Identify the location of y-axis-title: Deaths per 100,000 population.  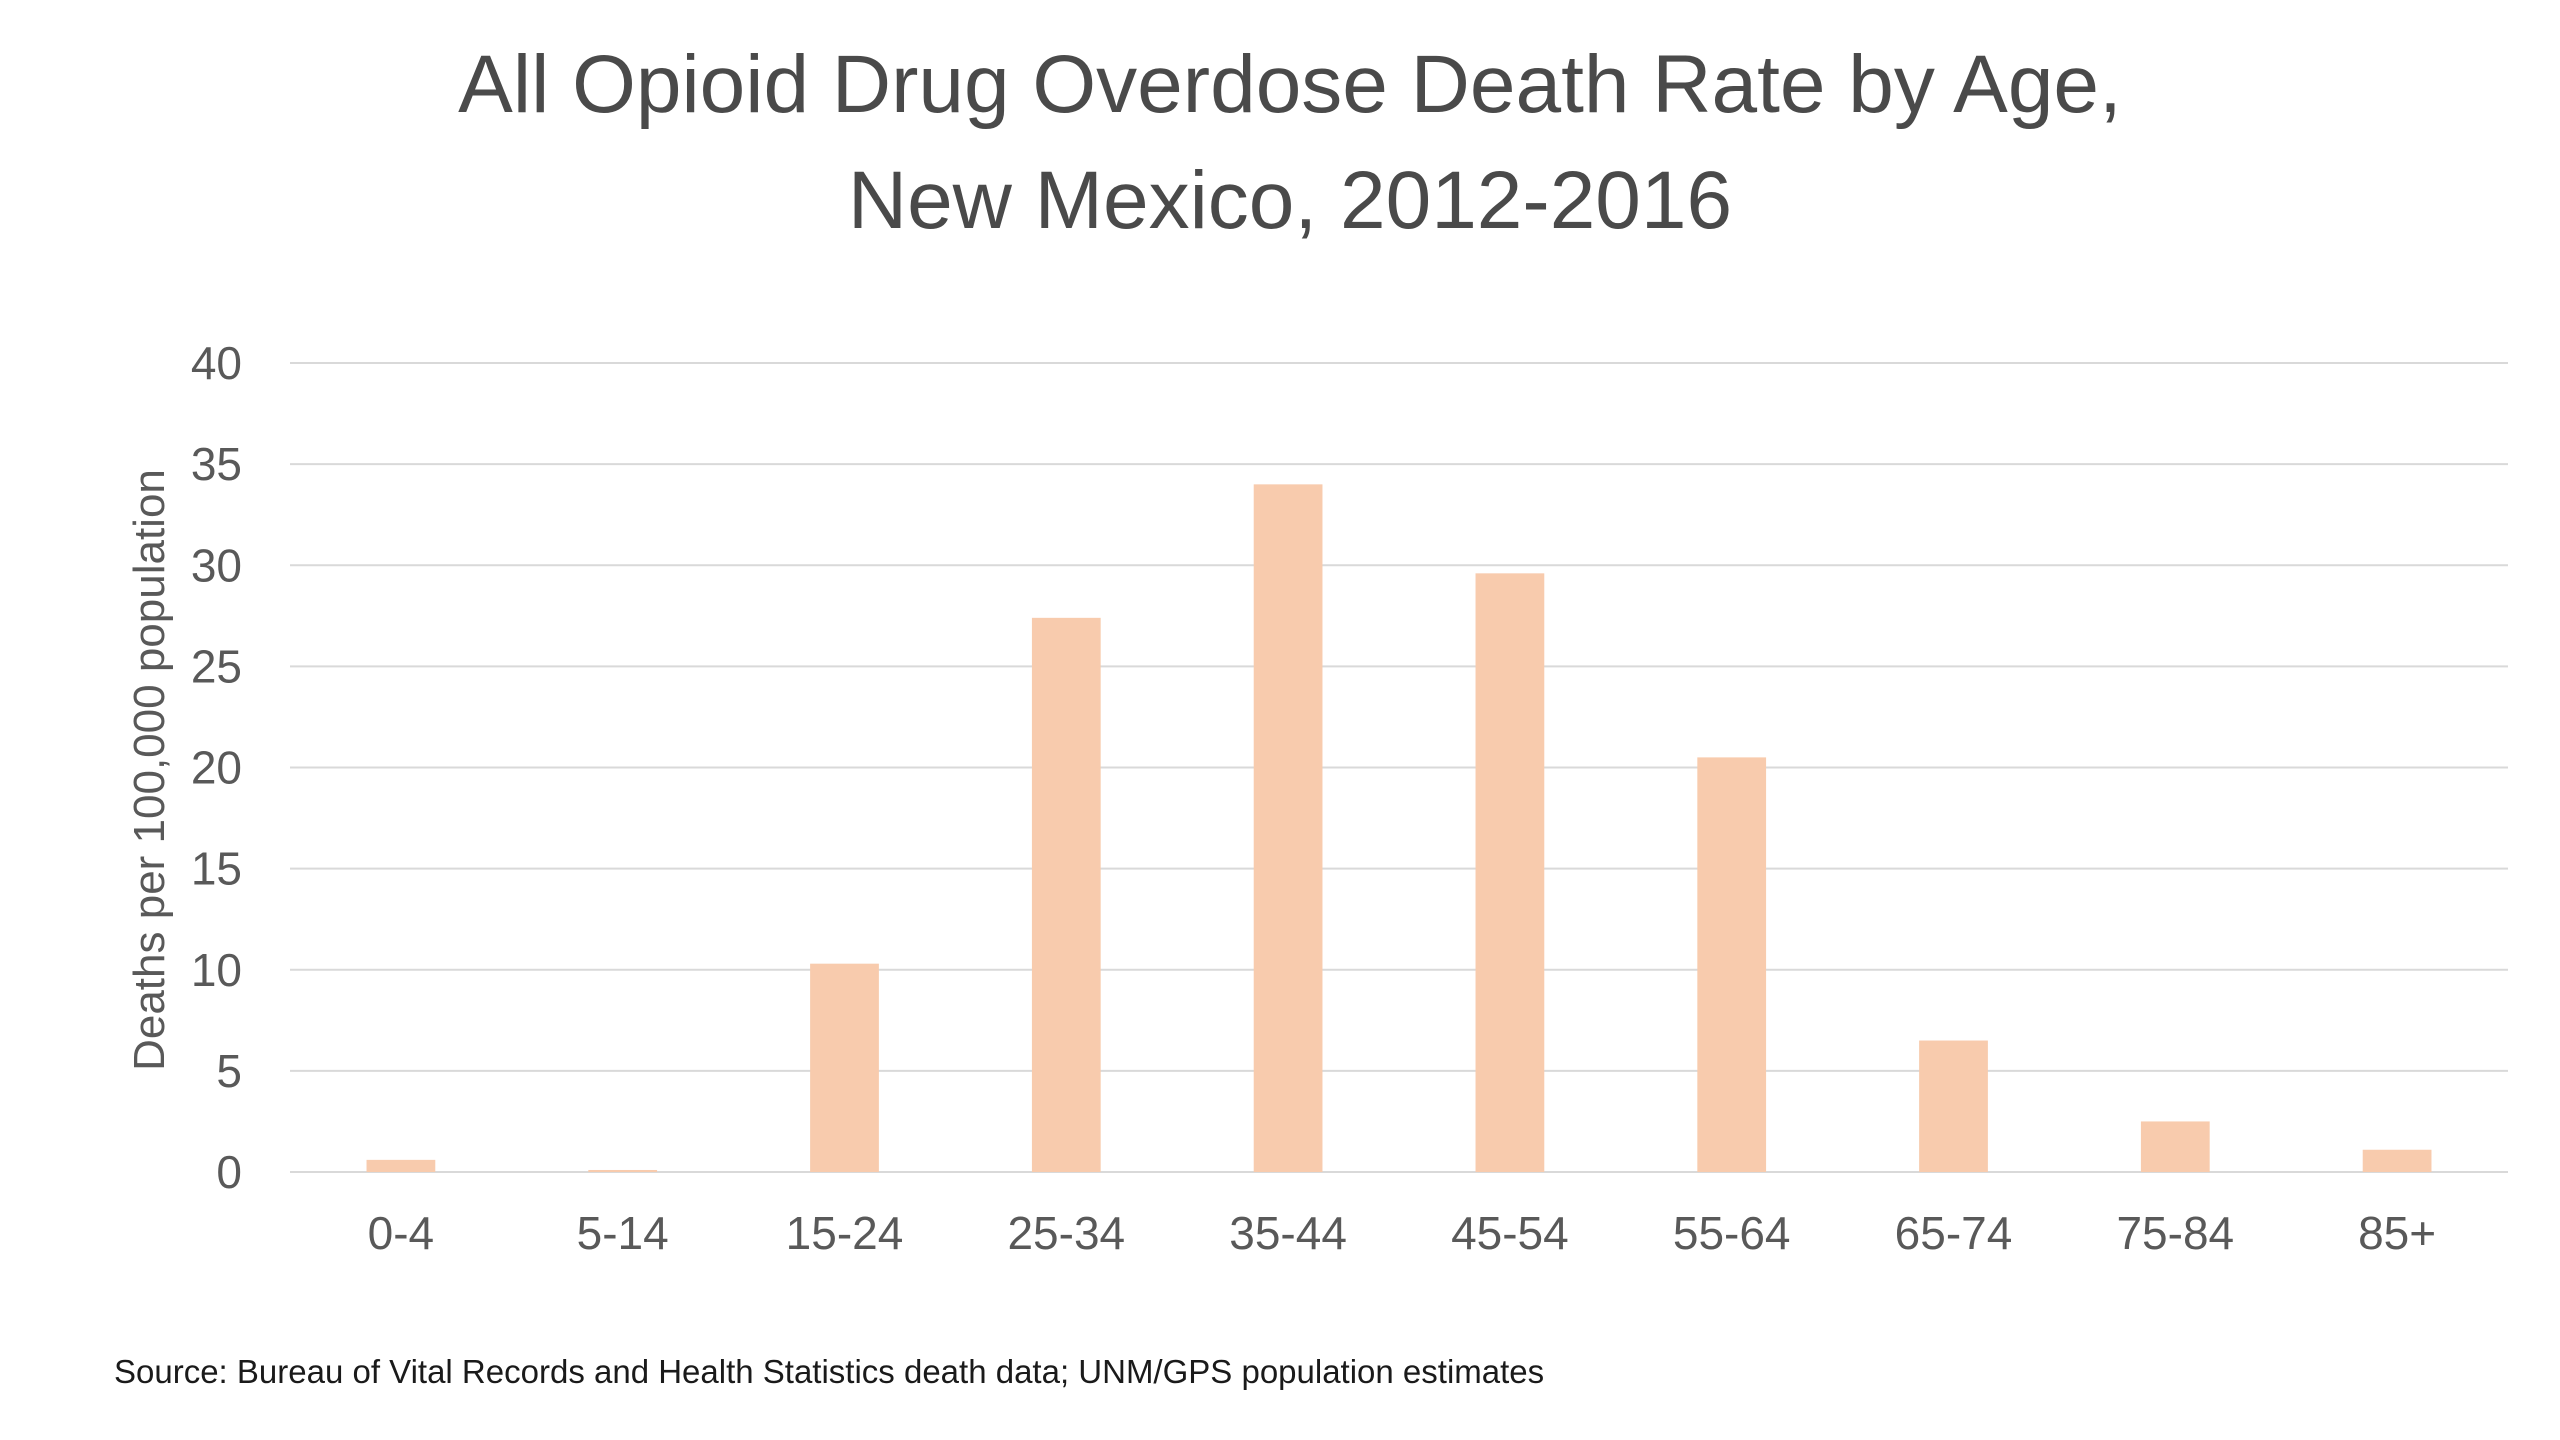
(149, 770).